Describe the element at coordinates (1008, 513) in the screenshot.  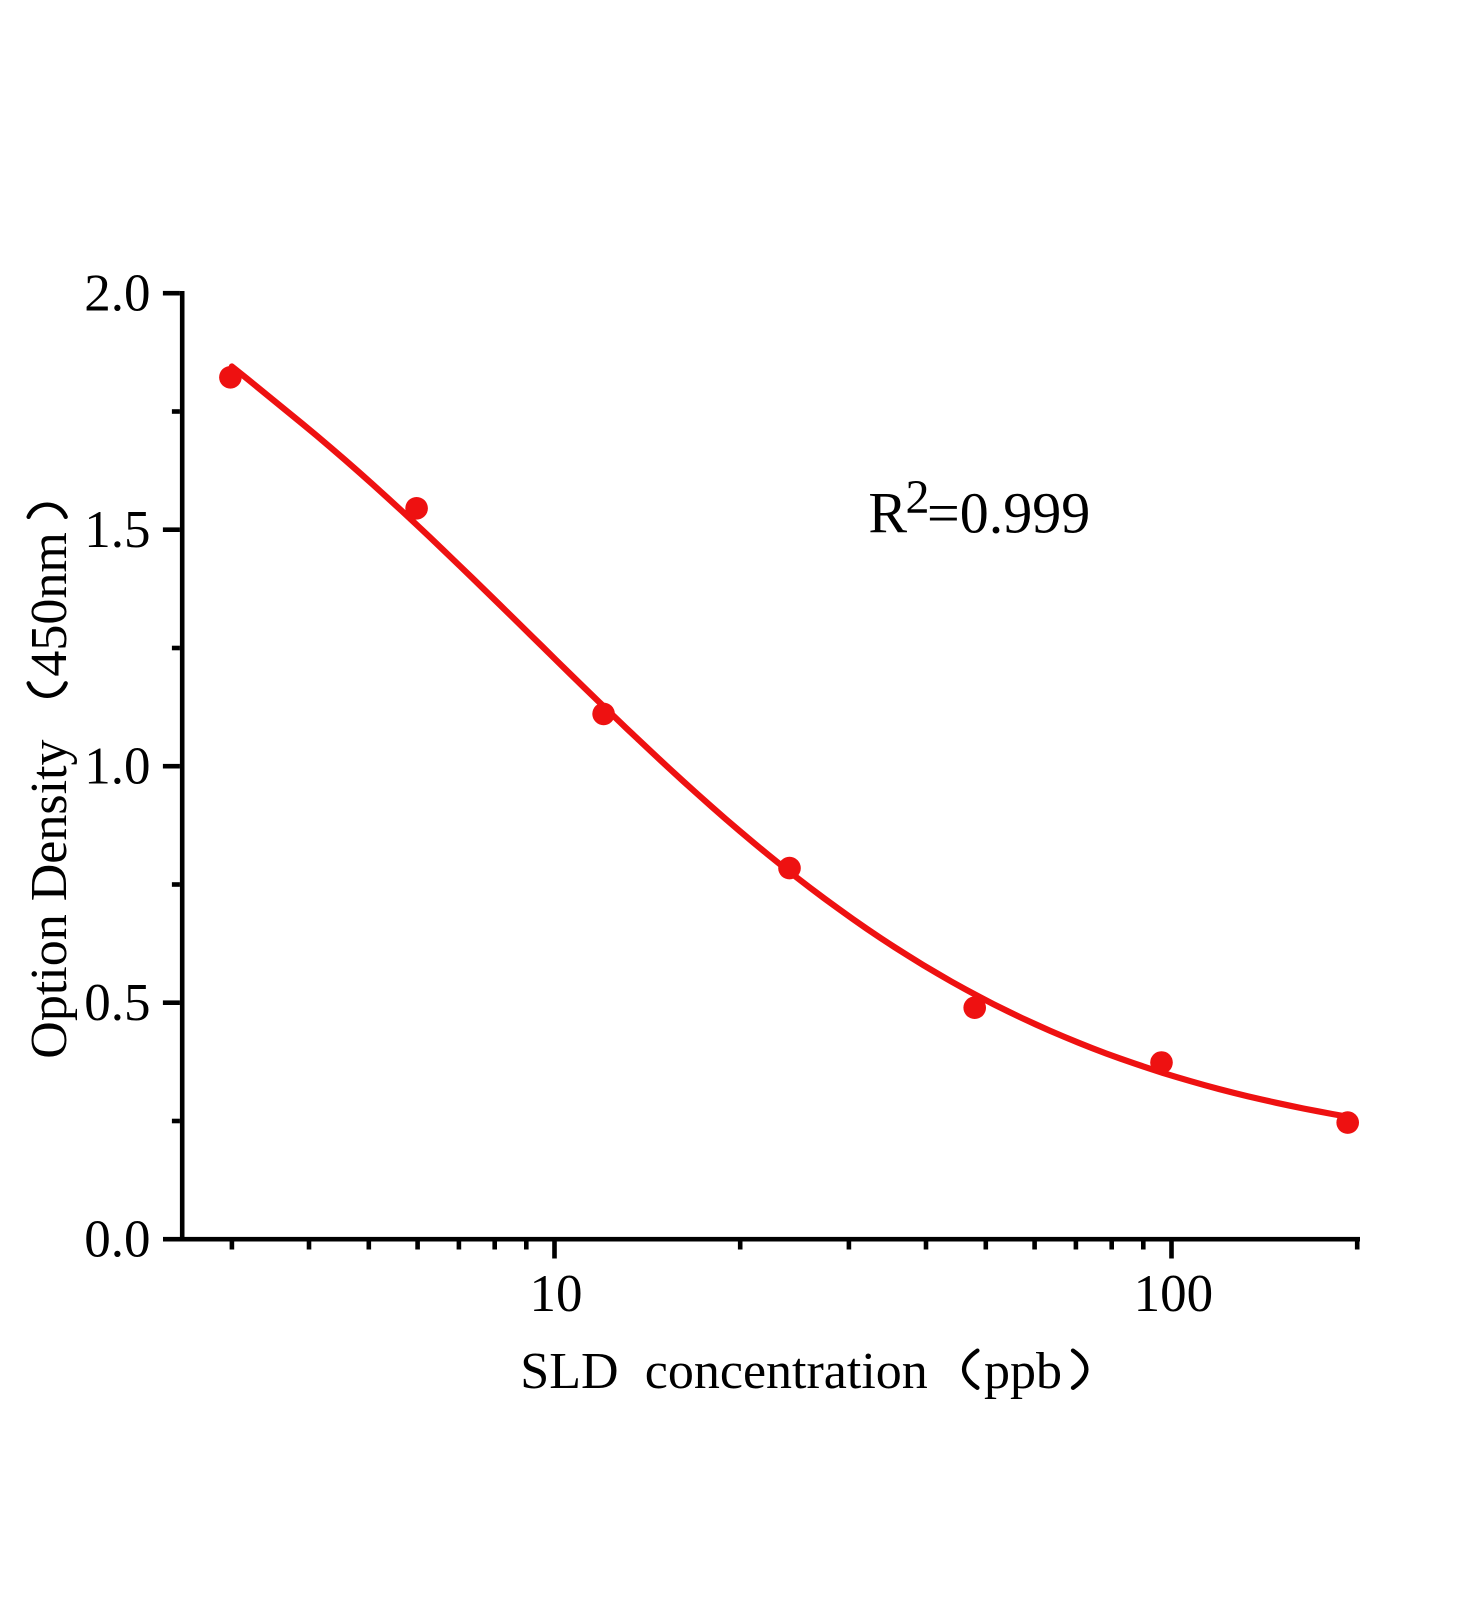
I see `svg-text: =0.999` at that location.